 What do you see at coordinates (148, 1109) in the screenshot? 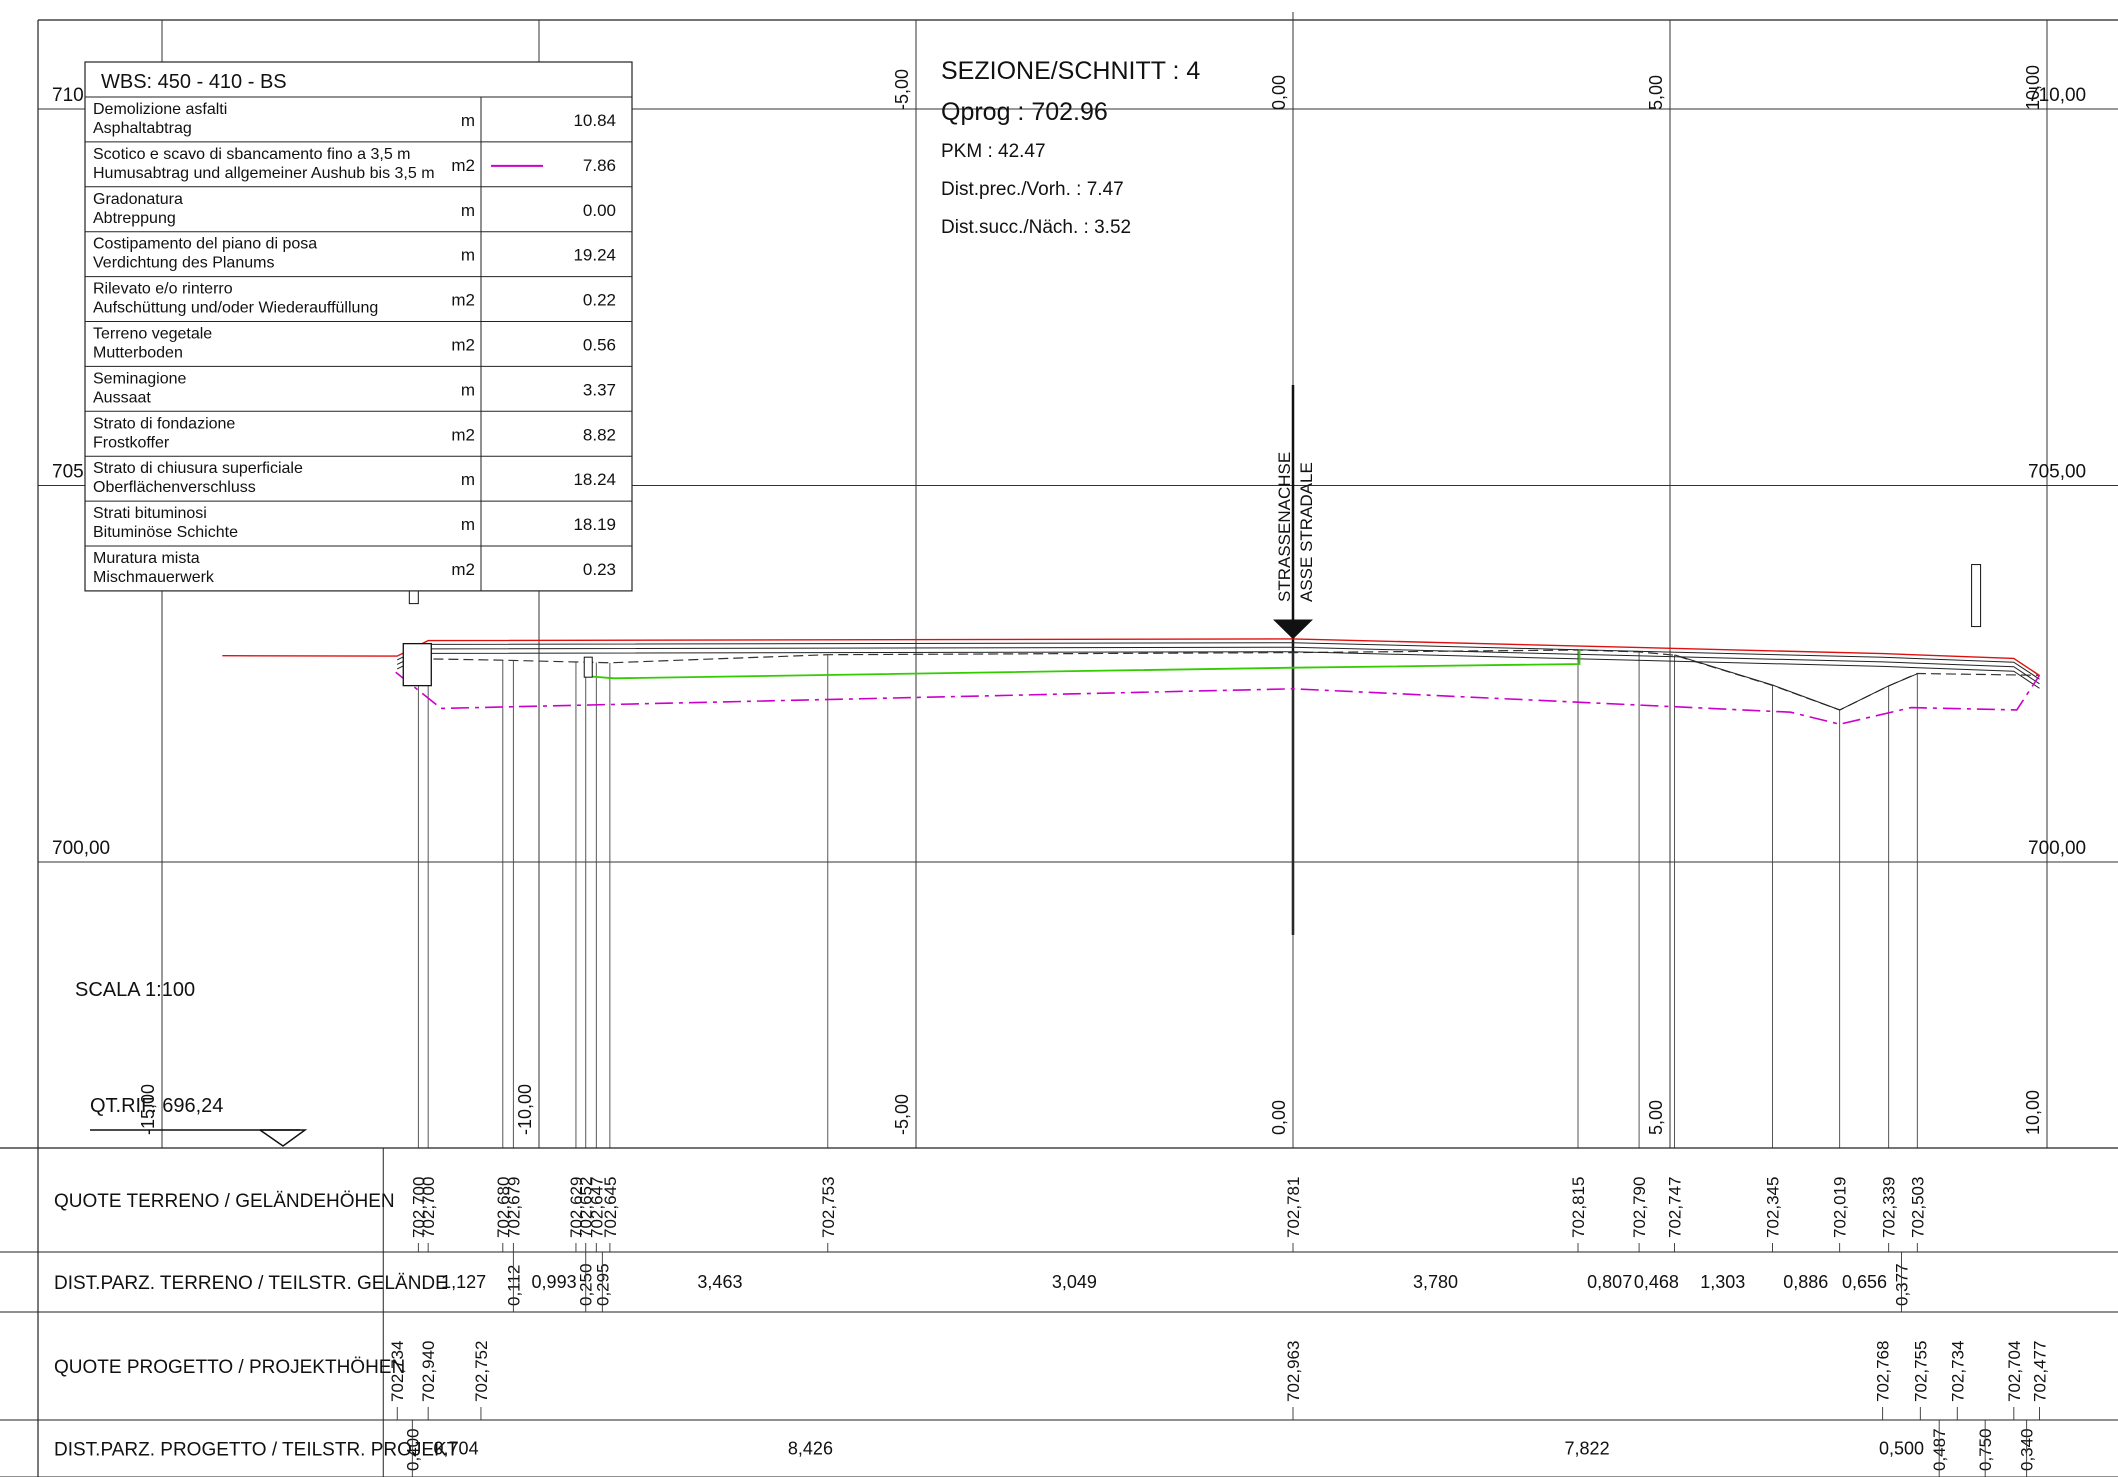
I see `offset-label-bottom: -15,00` at bounding box center [148, 1109].